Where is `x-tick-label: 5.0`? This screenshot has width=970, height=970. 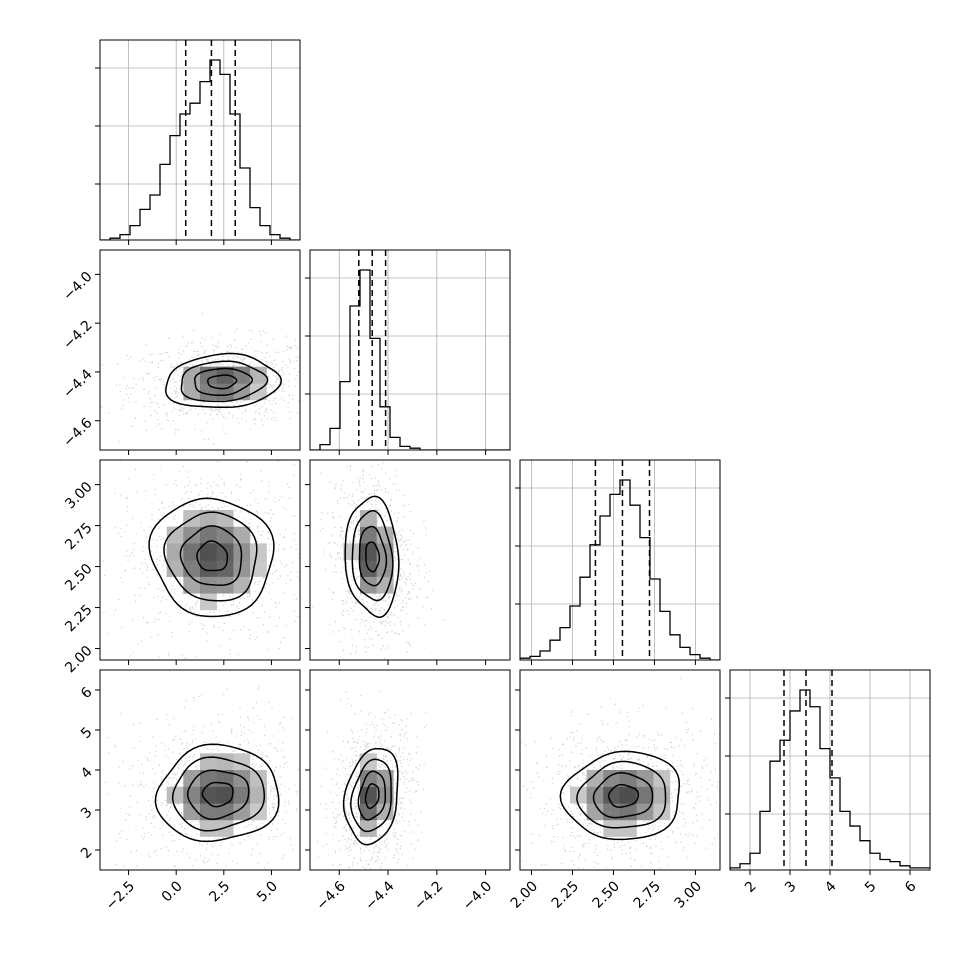
x-tick-label: 5.0 is located at coordinates (267, 891).